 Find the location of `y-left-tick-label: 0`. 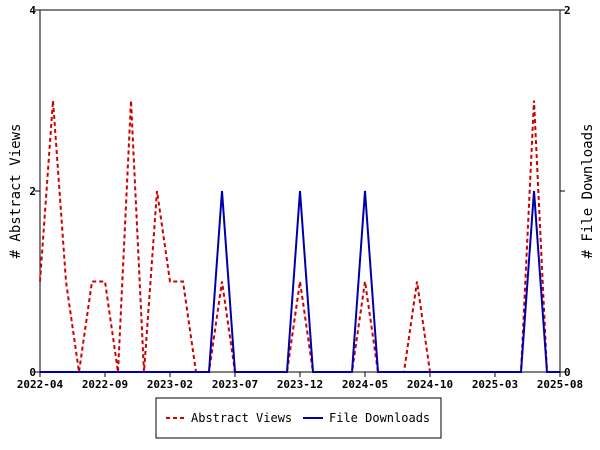

y-left-tick-label: 0 is located at coordinates (32, 372).